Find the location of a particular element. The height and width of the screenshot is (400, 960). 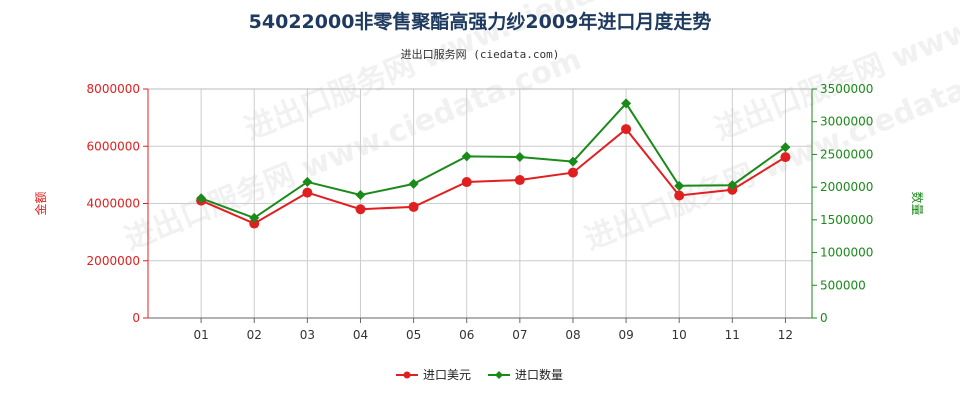

y-axis-right-label: 数量 is located at coordinates (917, 203).